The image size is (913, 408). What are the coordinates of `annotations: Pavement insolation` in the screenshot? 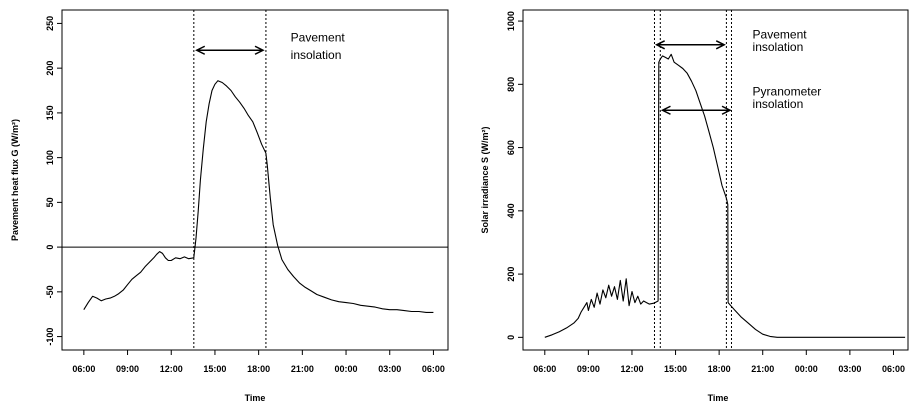 It's located at (318, 46).